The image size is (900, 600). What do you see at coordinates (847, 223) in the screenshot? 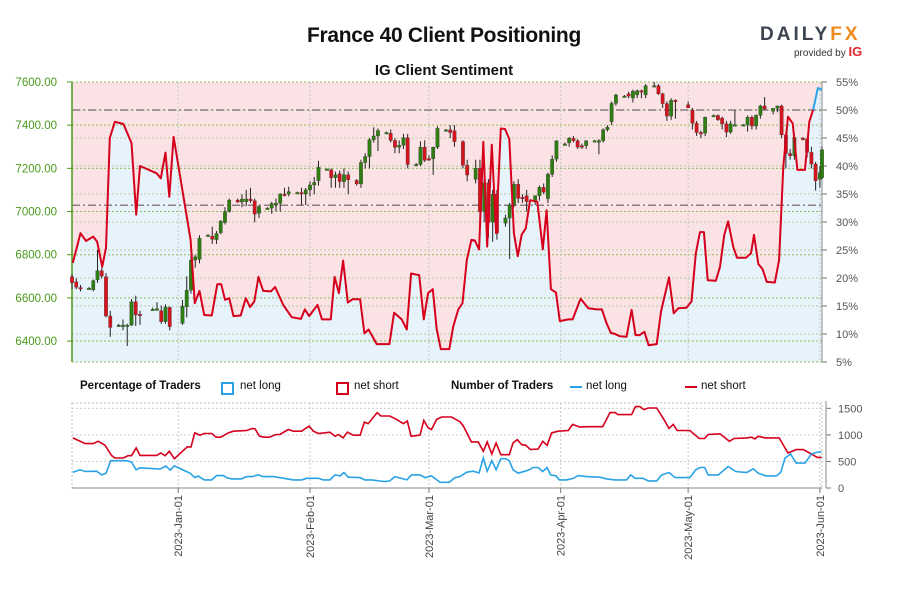
I see `pct-tick-label: 30%` at bounding box center [847, 223].